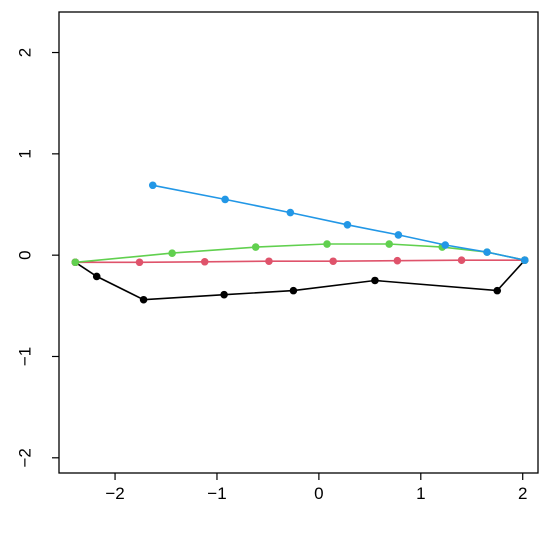 The width and height of the screenshot is (550, 537). Describe the element at coordinates (25, 356) in the screenshot. I see `y-tick-label: −1` at that location.